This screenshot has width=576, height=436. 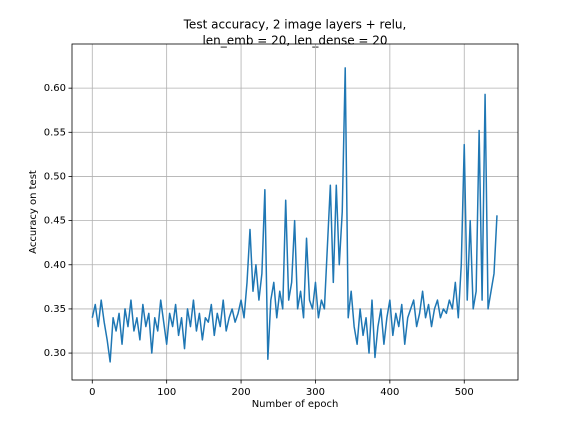 What do you see at coordinates (55, 132) in the screenshot?
I see `y-tick-label: 0.55` at bounding box center [55, 132].